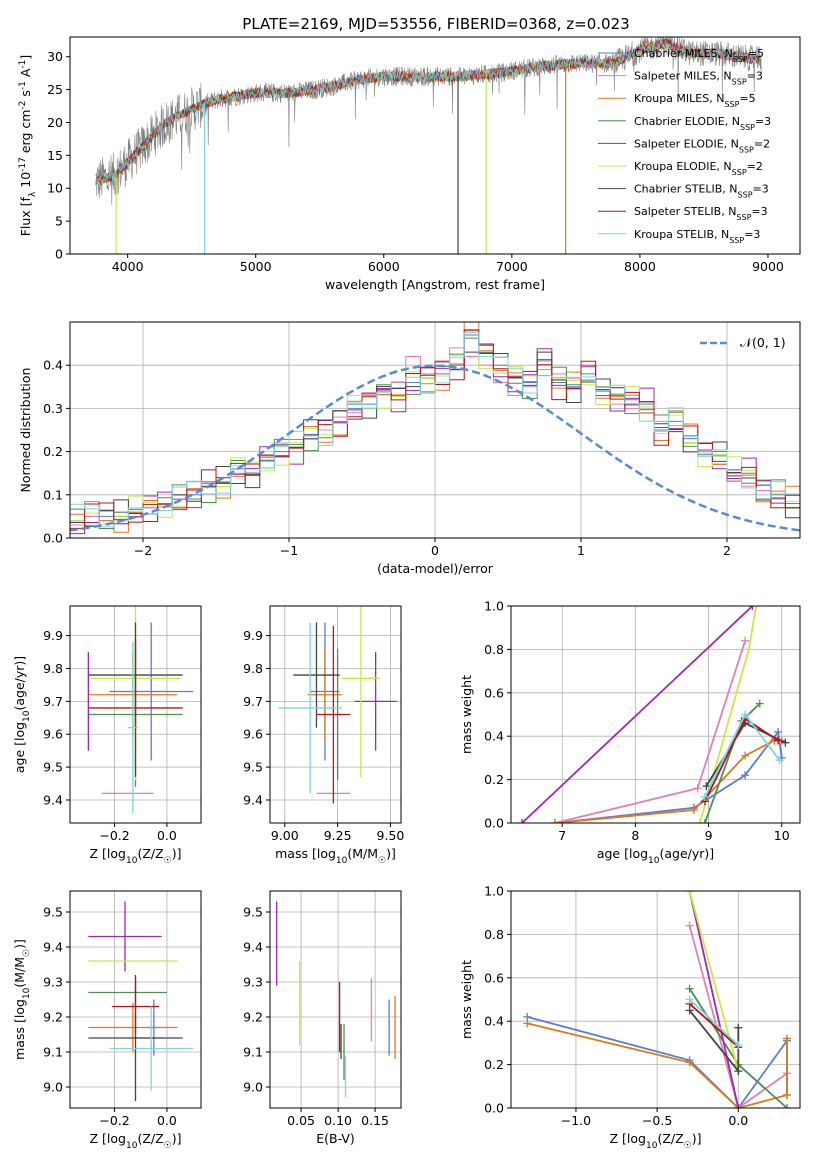  What do you see at coordinates (657, 1120) in the screenshot?
I see `x-tick-label: −0.5` at bounding box center [657, 1120].